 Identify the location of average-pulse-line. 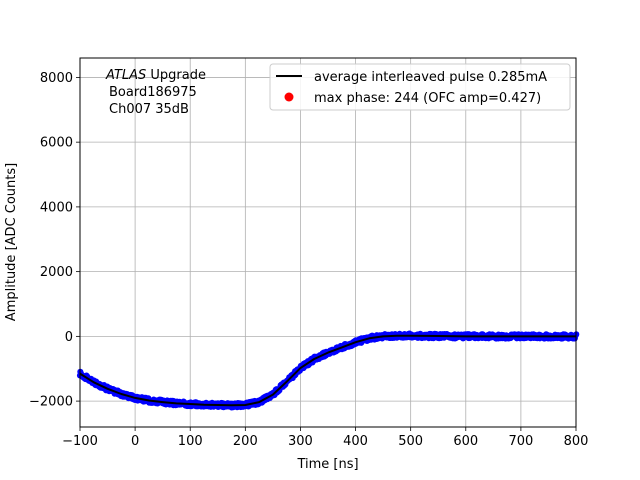
(327, 370).